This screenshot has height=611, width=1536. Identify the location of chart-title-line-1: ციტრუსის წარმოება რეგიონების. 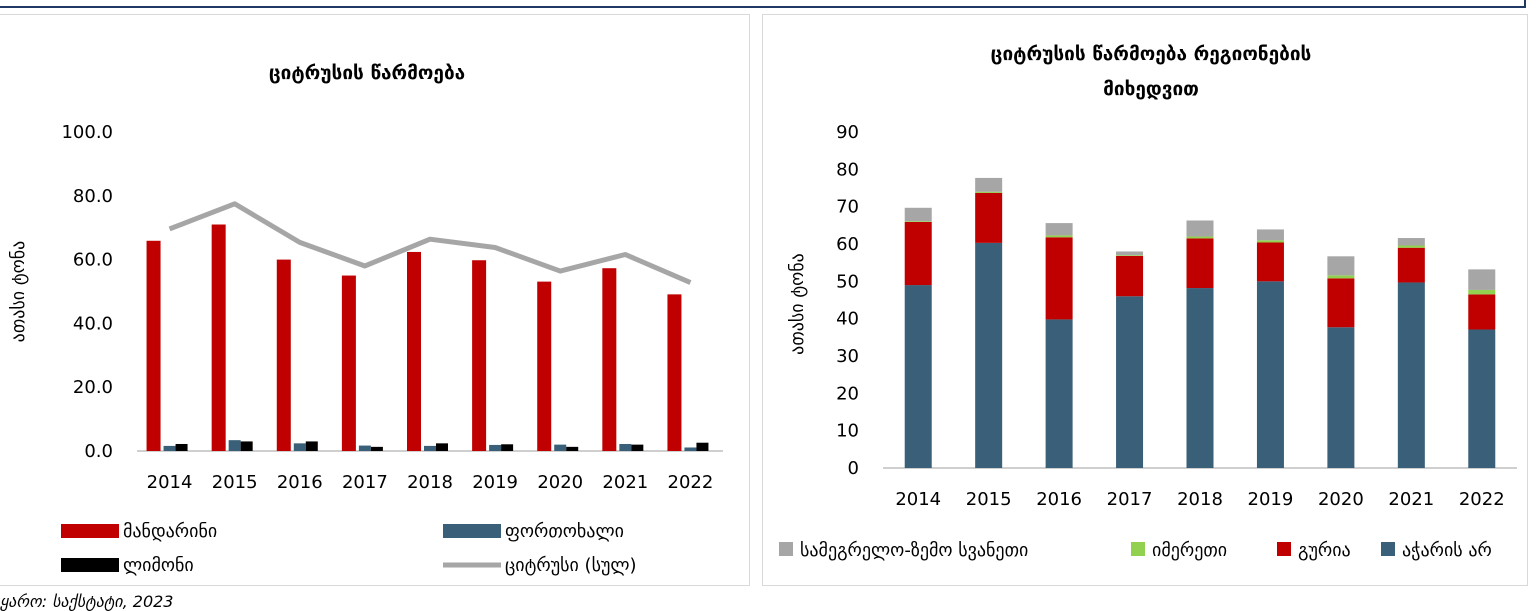
(1151, 54).